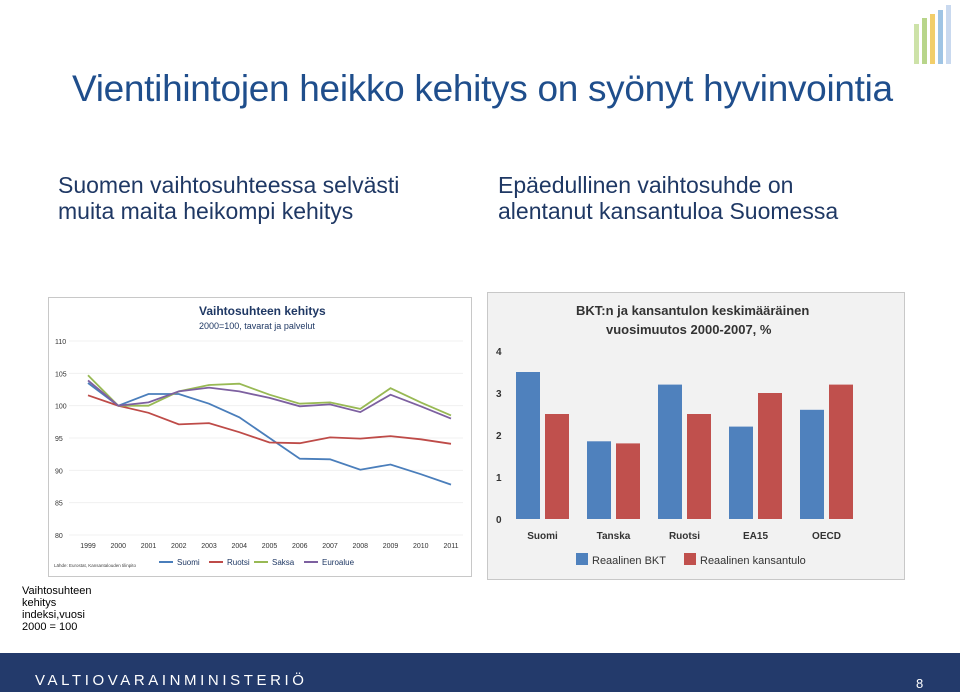  What do you see at coordinates (499, 394) in the screenshot?
I see `y-tick-label: 3` at bounding box center [499, 394].